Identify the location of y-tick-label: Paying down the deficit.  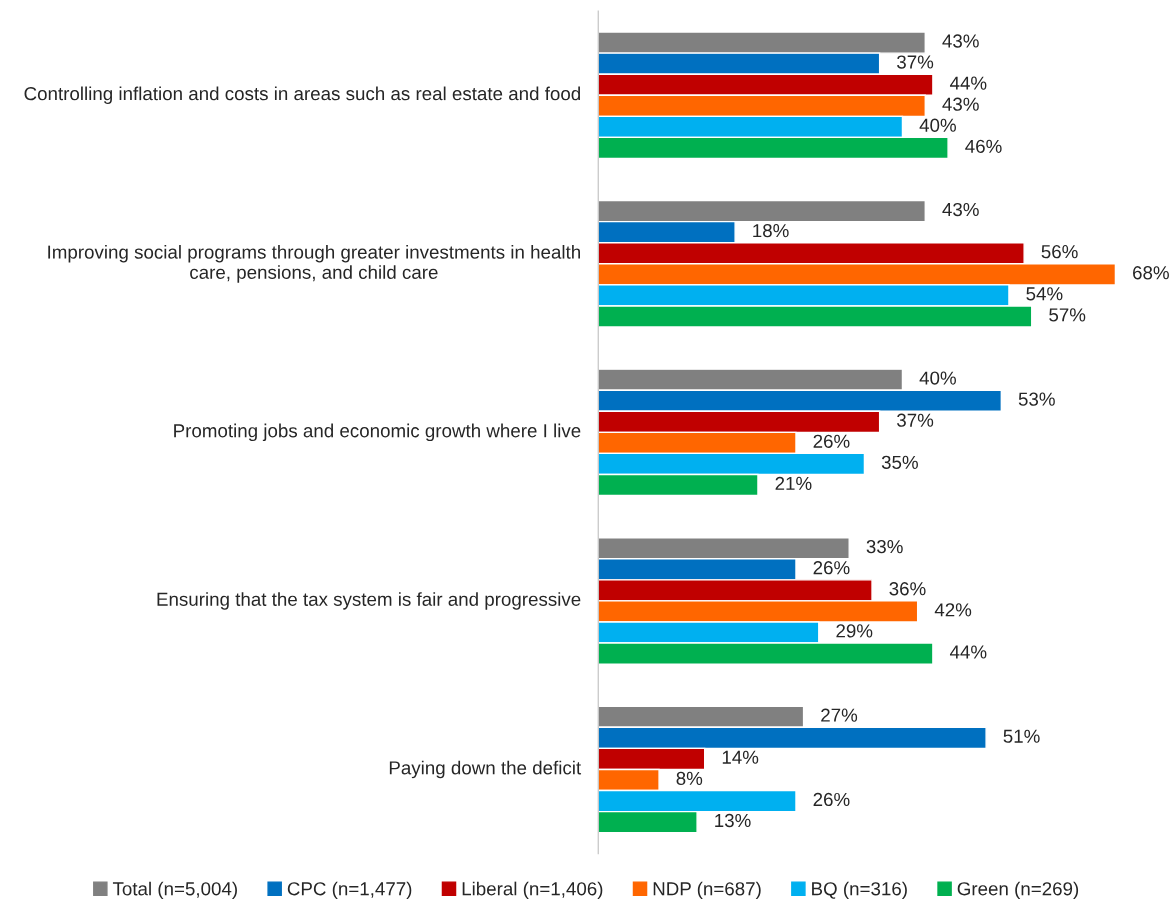
(485, 769).